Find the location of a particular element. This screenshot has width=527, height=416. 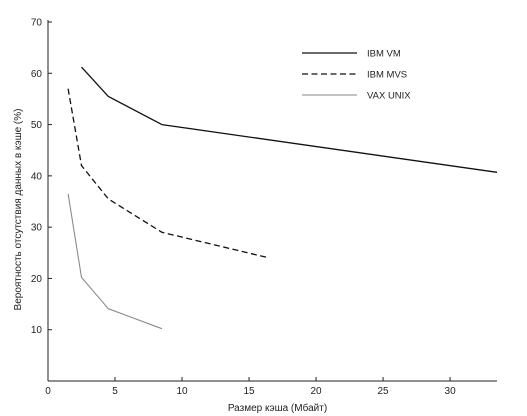

series-line-vax-unix is located at coordinates (115, 261).